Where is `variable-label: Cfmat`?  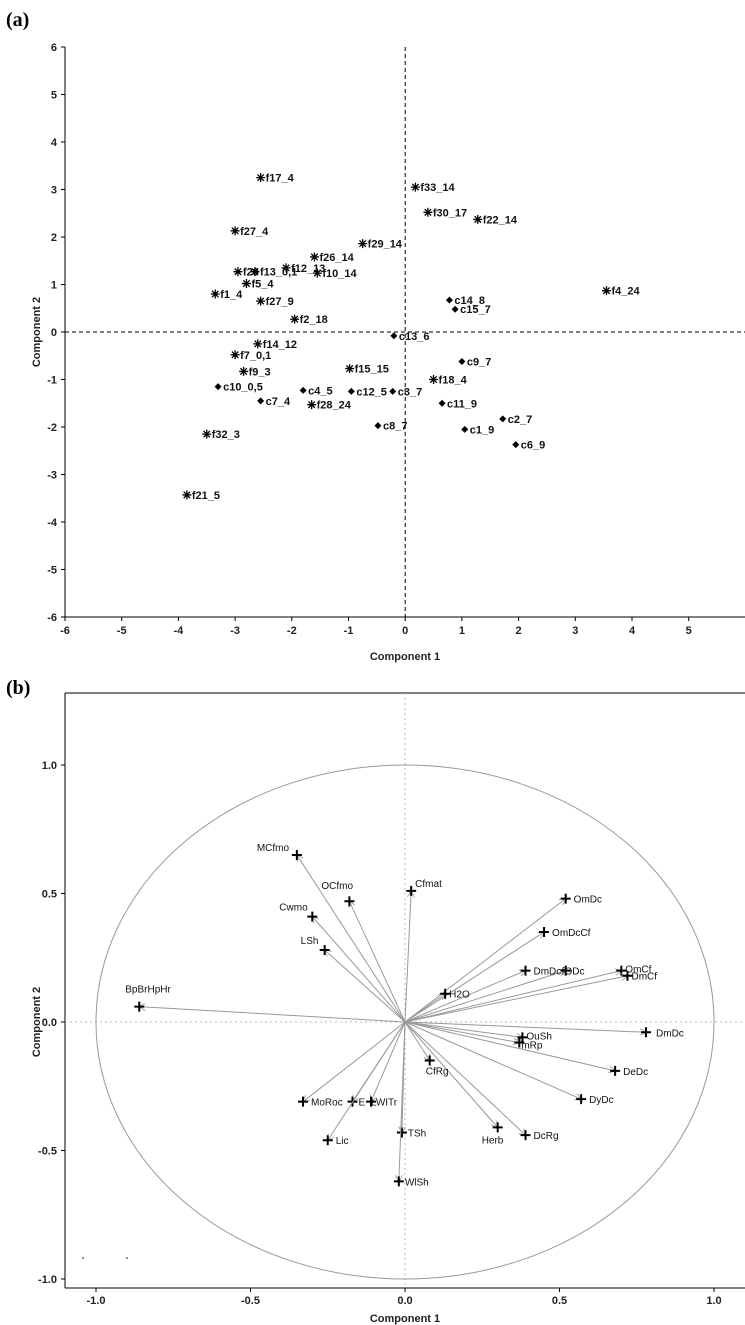
variable-label: Cfmat is located at coordinates (428, 884).